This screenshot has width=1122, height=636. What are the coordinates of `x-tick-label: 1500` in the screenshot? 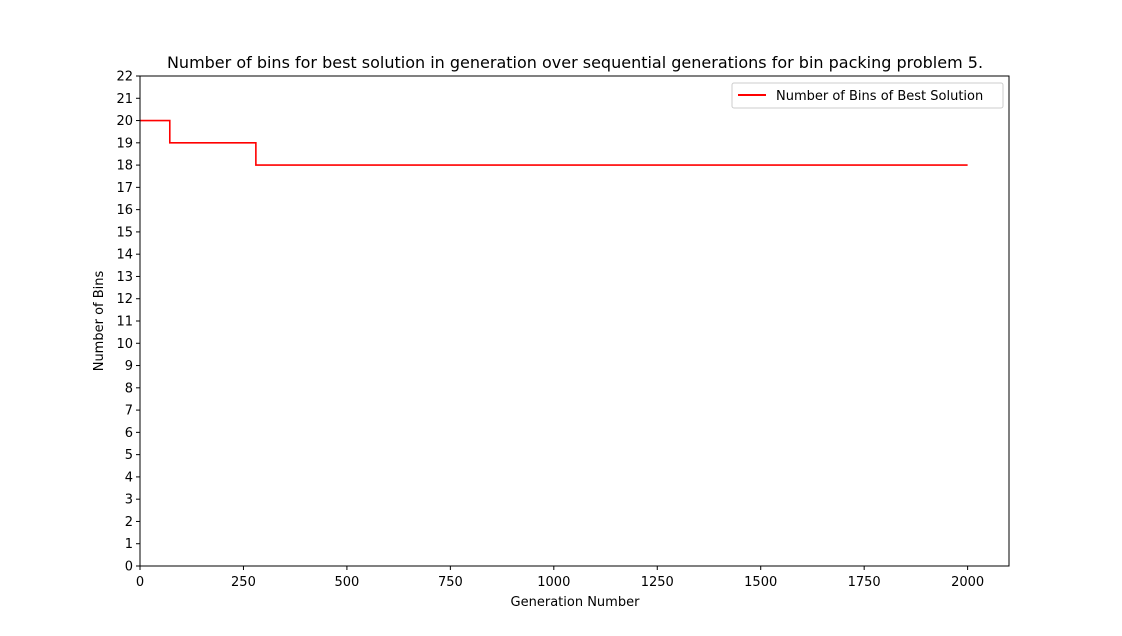 It's located at (760, 582).